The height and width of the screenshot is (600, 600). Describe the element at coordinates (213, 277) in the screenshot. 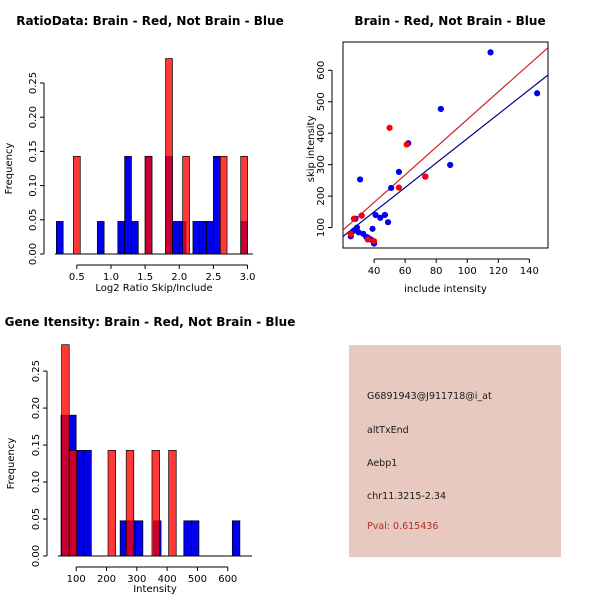

I see `ratio-histogram-x-tick-label: 2.5` at that location.